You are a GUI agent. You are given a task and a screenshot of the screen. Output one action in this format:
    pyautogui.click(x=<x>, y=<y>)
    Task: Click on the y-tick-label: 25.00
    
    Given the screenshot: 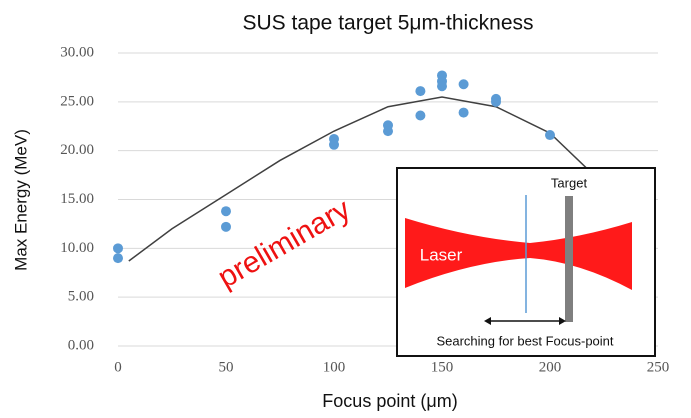 What is the action you would take?
    pyautogui.click(x=77, y=101)
    